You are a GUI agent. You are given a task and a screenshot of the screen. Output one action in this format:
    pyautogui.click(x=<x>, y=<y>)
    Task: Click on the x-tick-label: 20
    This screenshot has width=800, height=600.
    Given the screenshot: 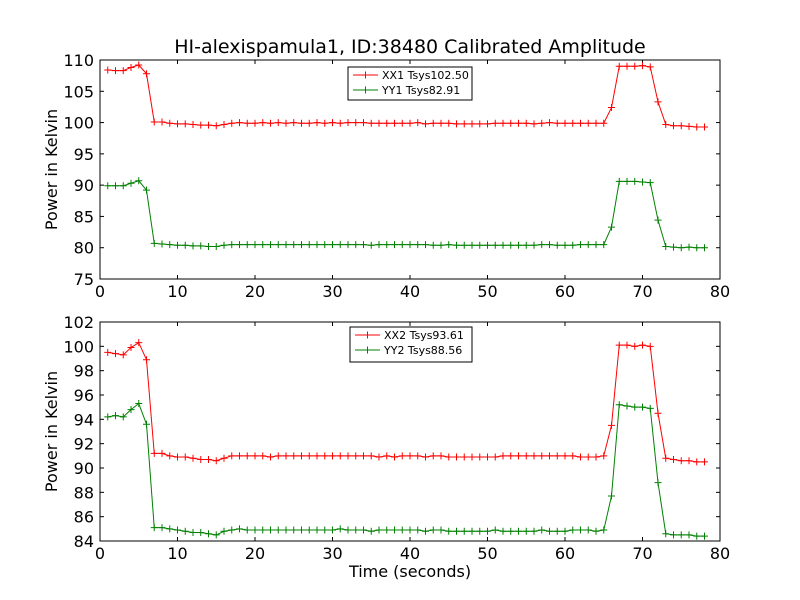 What is the action you would take?
    pyautogui.click(x=255, y=553)
    